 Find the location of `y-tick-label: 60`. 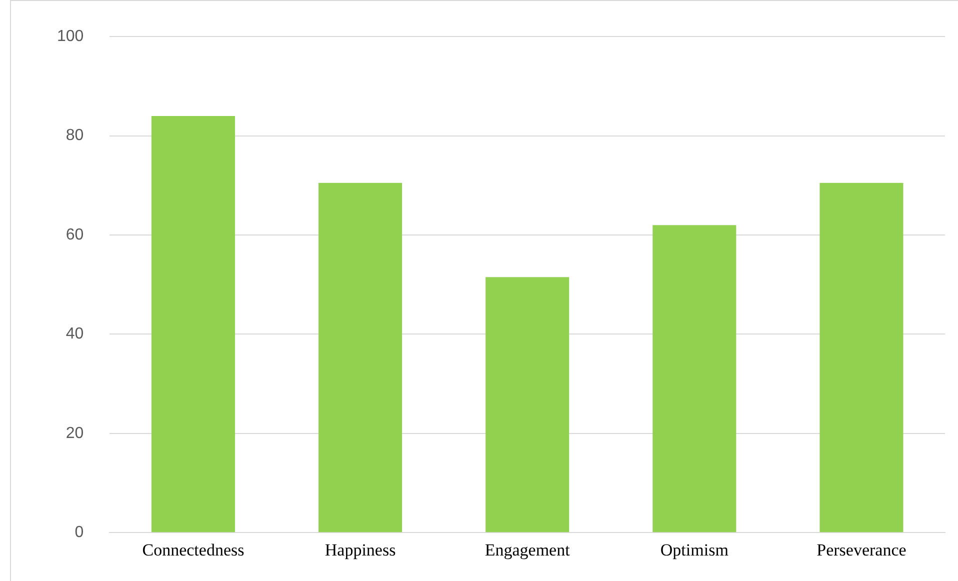

y-tick-label: 60 is located at coordinates (75, 235).